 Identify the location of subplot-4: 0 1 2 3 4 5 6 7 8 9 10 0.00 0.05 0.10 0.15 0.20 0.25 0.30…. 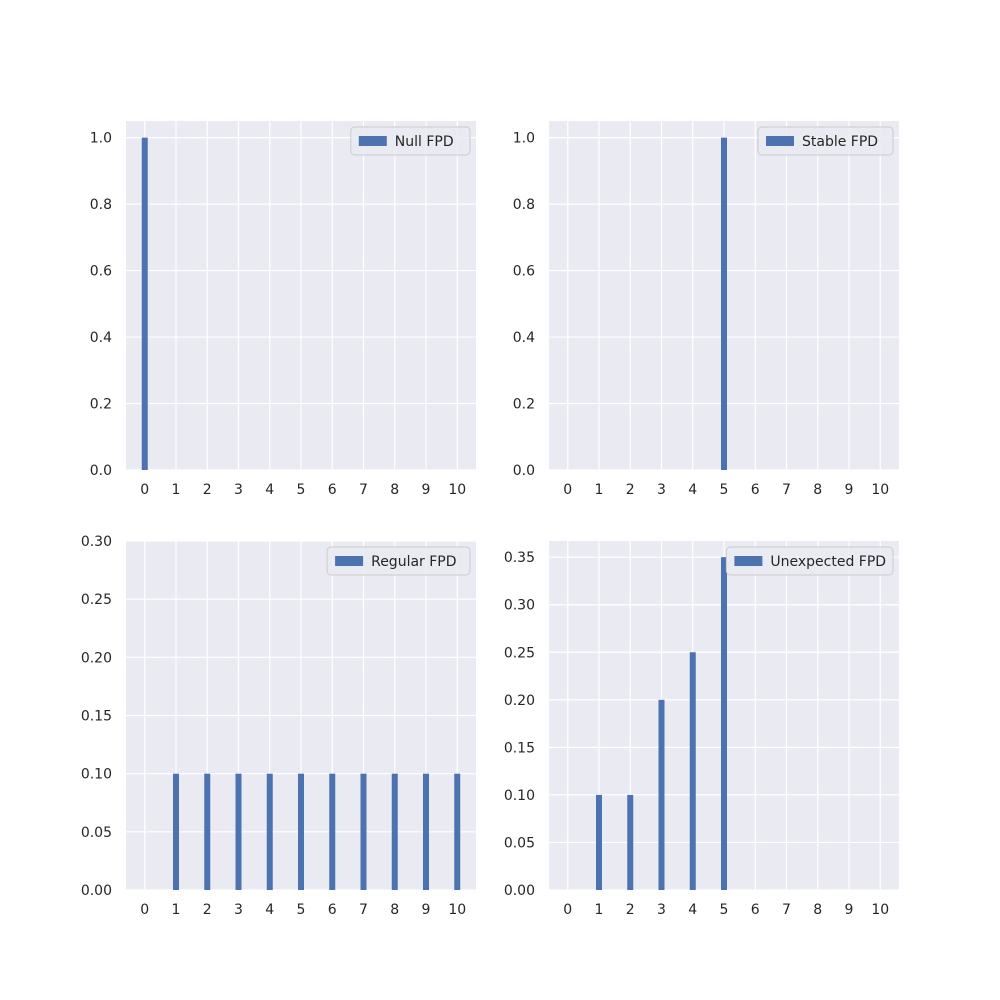
(701, 729).